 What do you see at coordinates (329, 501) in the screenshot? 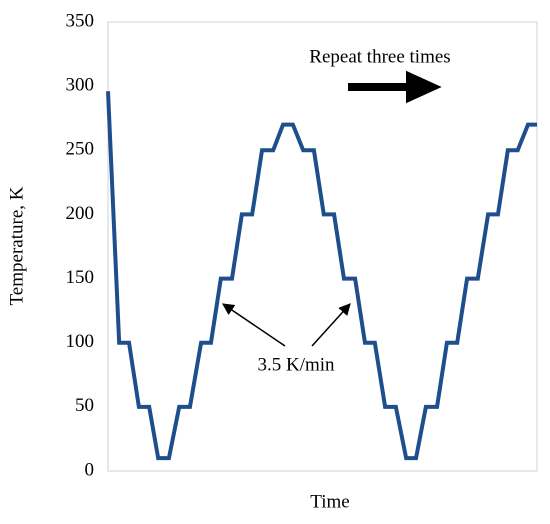
I see `x-axis-label: Time` at bounding box center [329, 501].